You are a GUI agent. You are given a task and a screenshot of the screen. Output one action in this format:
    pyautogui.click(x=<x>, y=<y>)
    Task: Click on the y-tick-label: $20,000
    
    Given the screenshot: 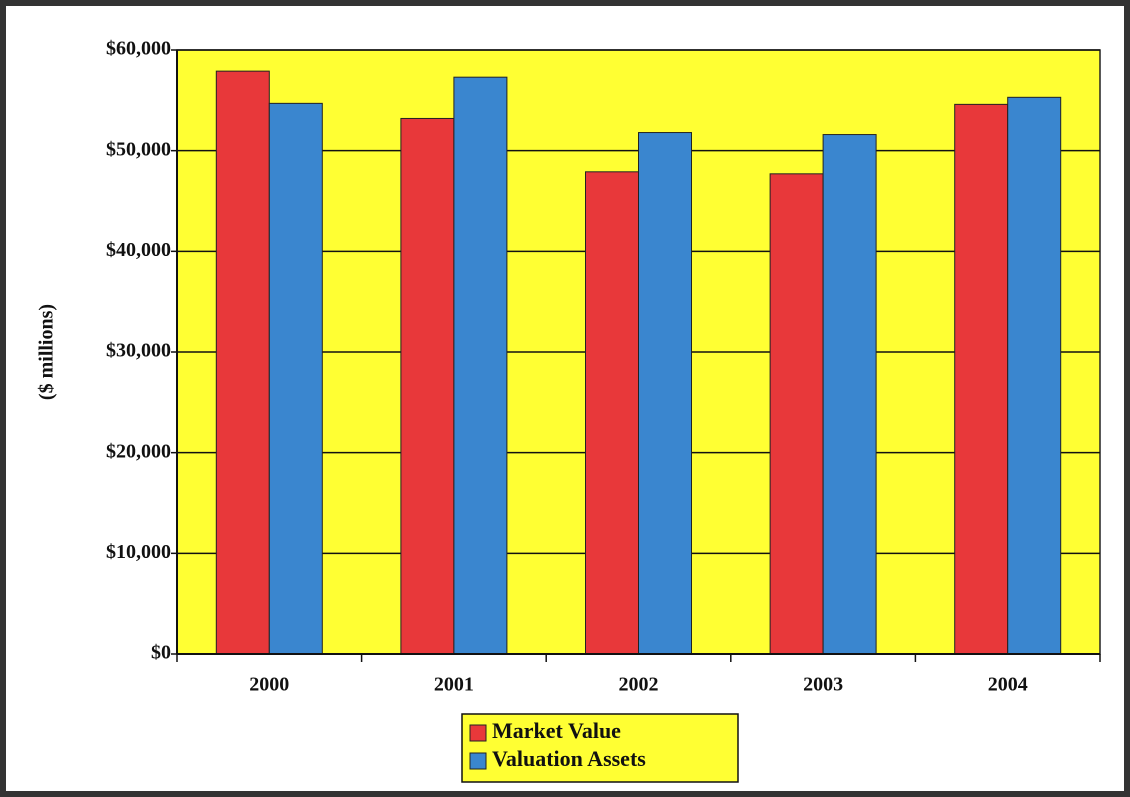 What is the action you would take?
    pyautogui.click(x=138, y=451)
    